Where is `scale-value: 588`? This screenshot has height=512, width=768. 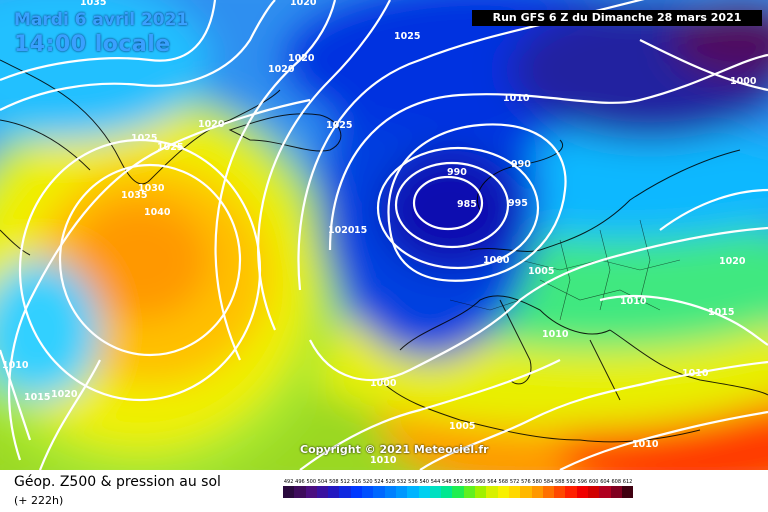
scale-value: 588 is located at coordinates (560, 482).